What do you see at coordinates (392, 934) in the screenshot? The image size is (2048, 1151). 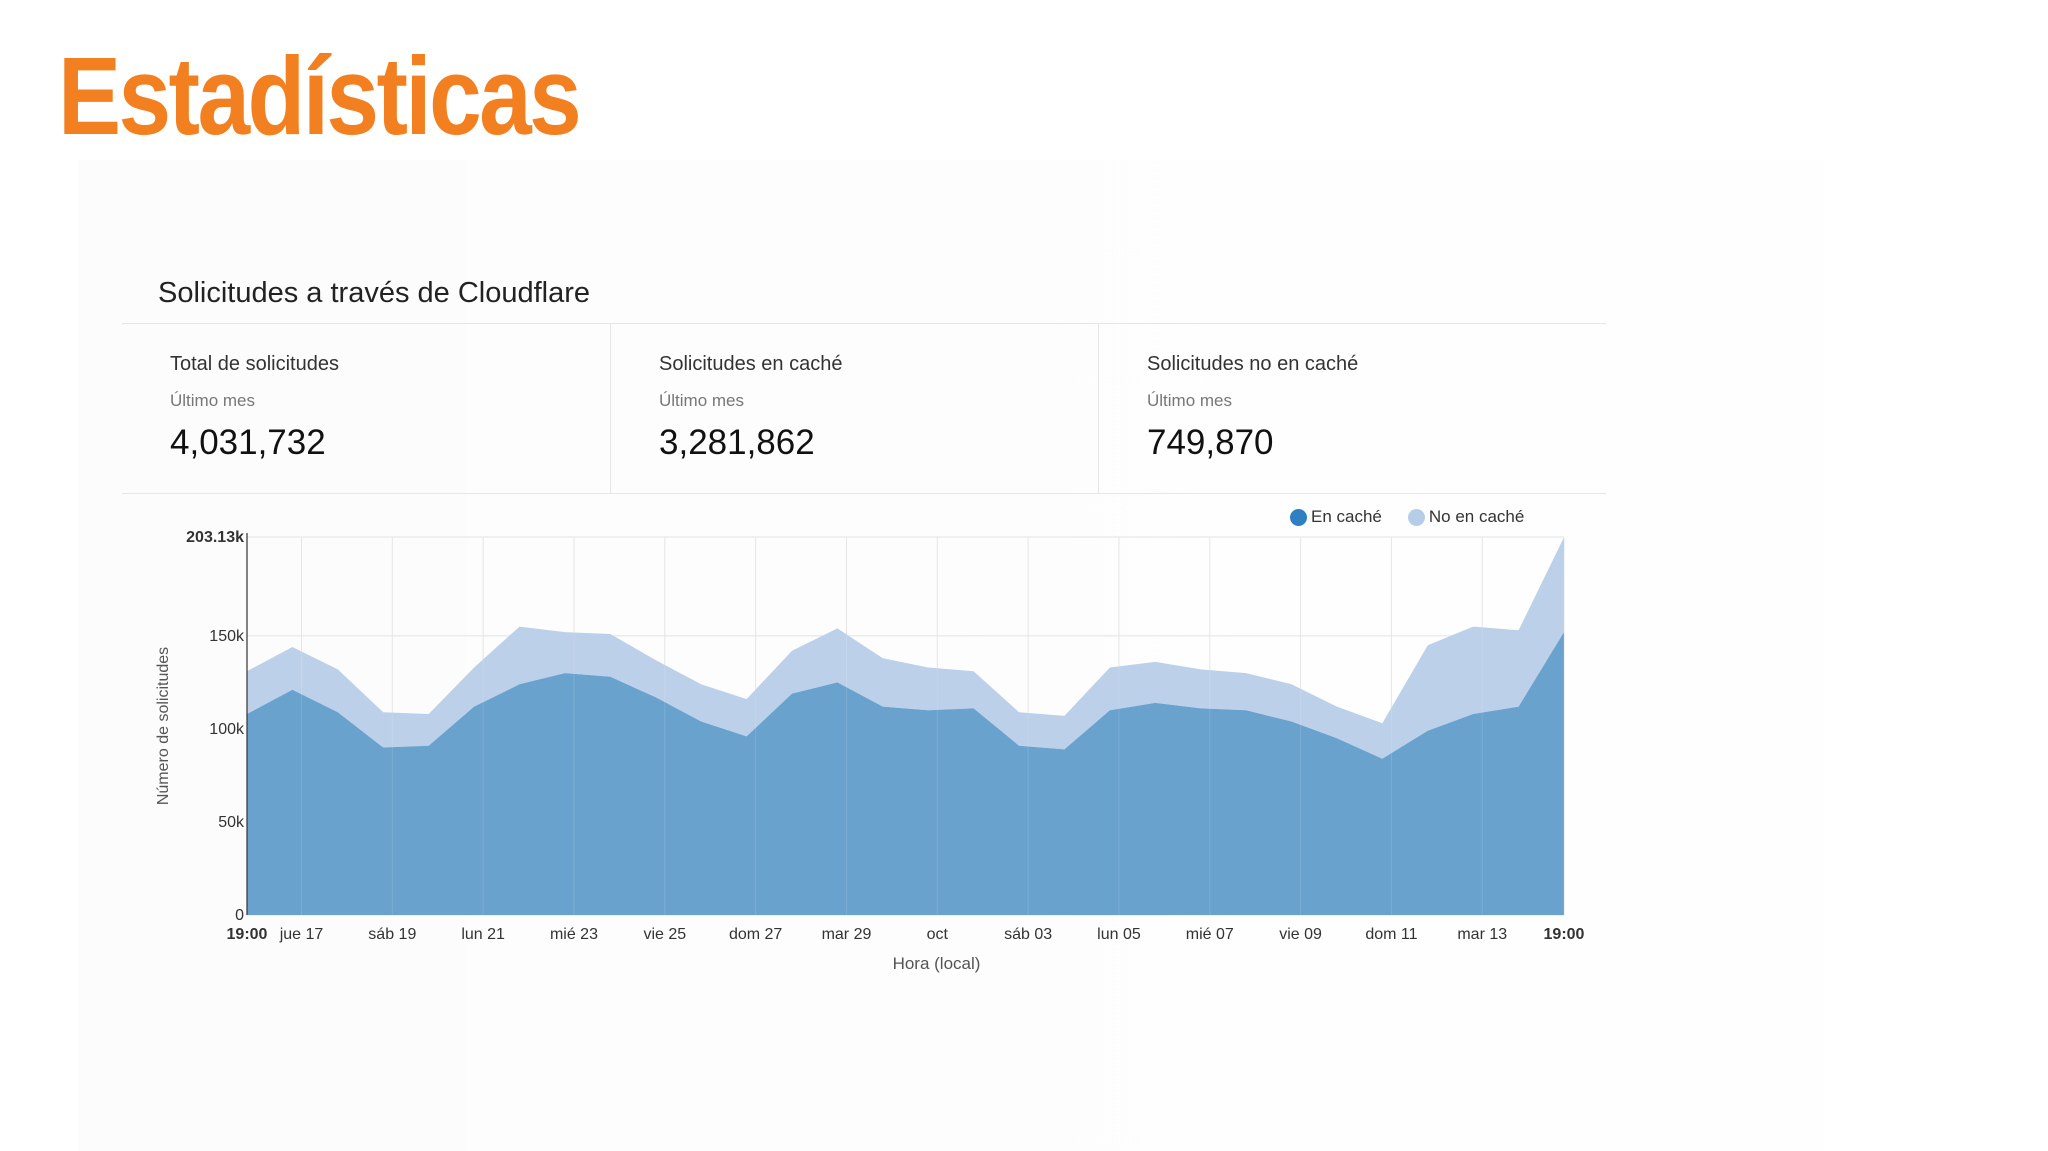 I see `x-tick-label: sáb 19` at bounding box center [392, 934].